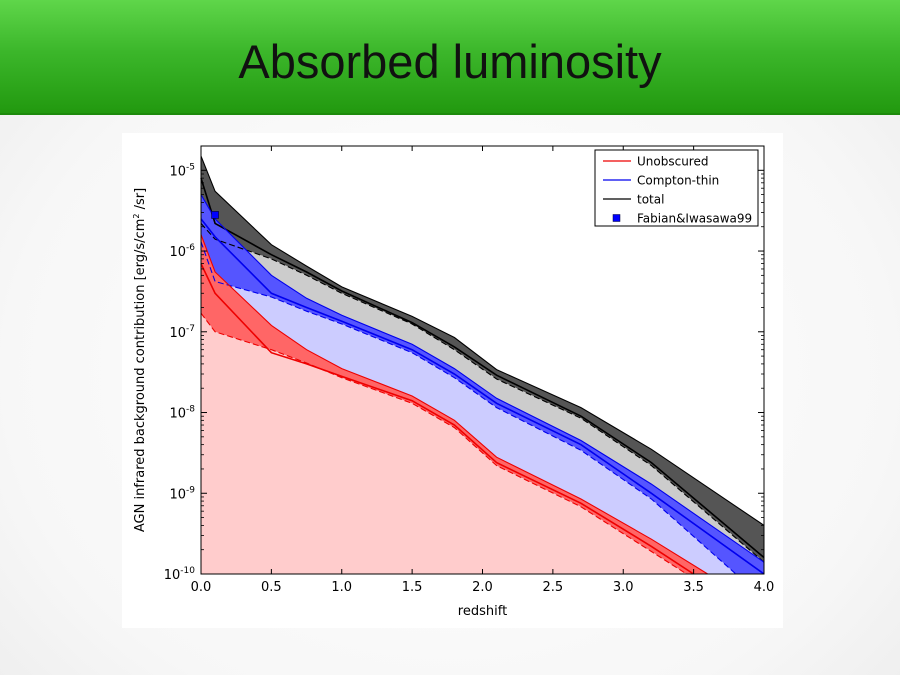 This screenshot has width=900, height=675. I want to click on y-tick-exponent: -7, so click(190, 329).